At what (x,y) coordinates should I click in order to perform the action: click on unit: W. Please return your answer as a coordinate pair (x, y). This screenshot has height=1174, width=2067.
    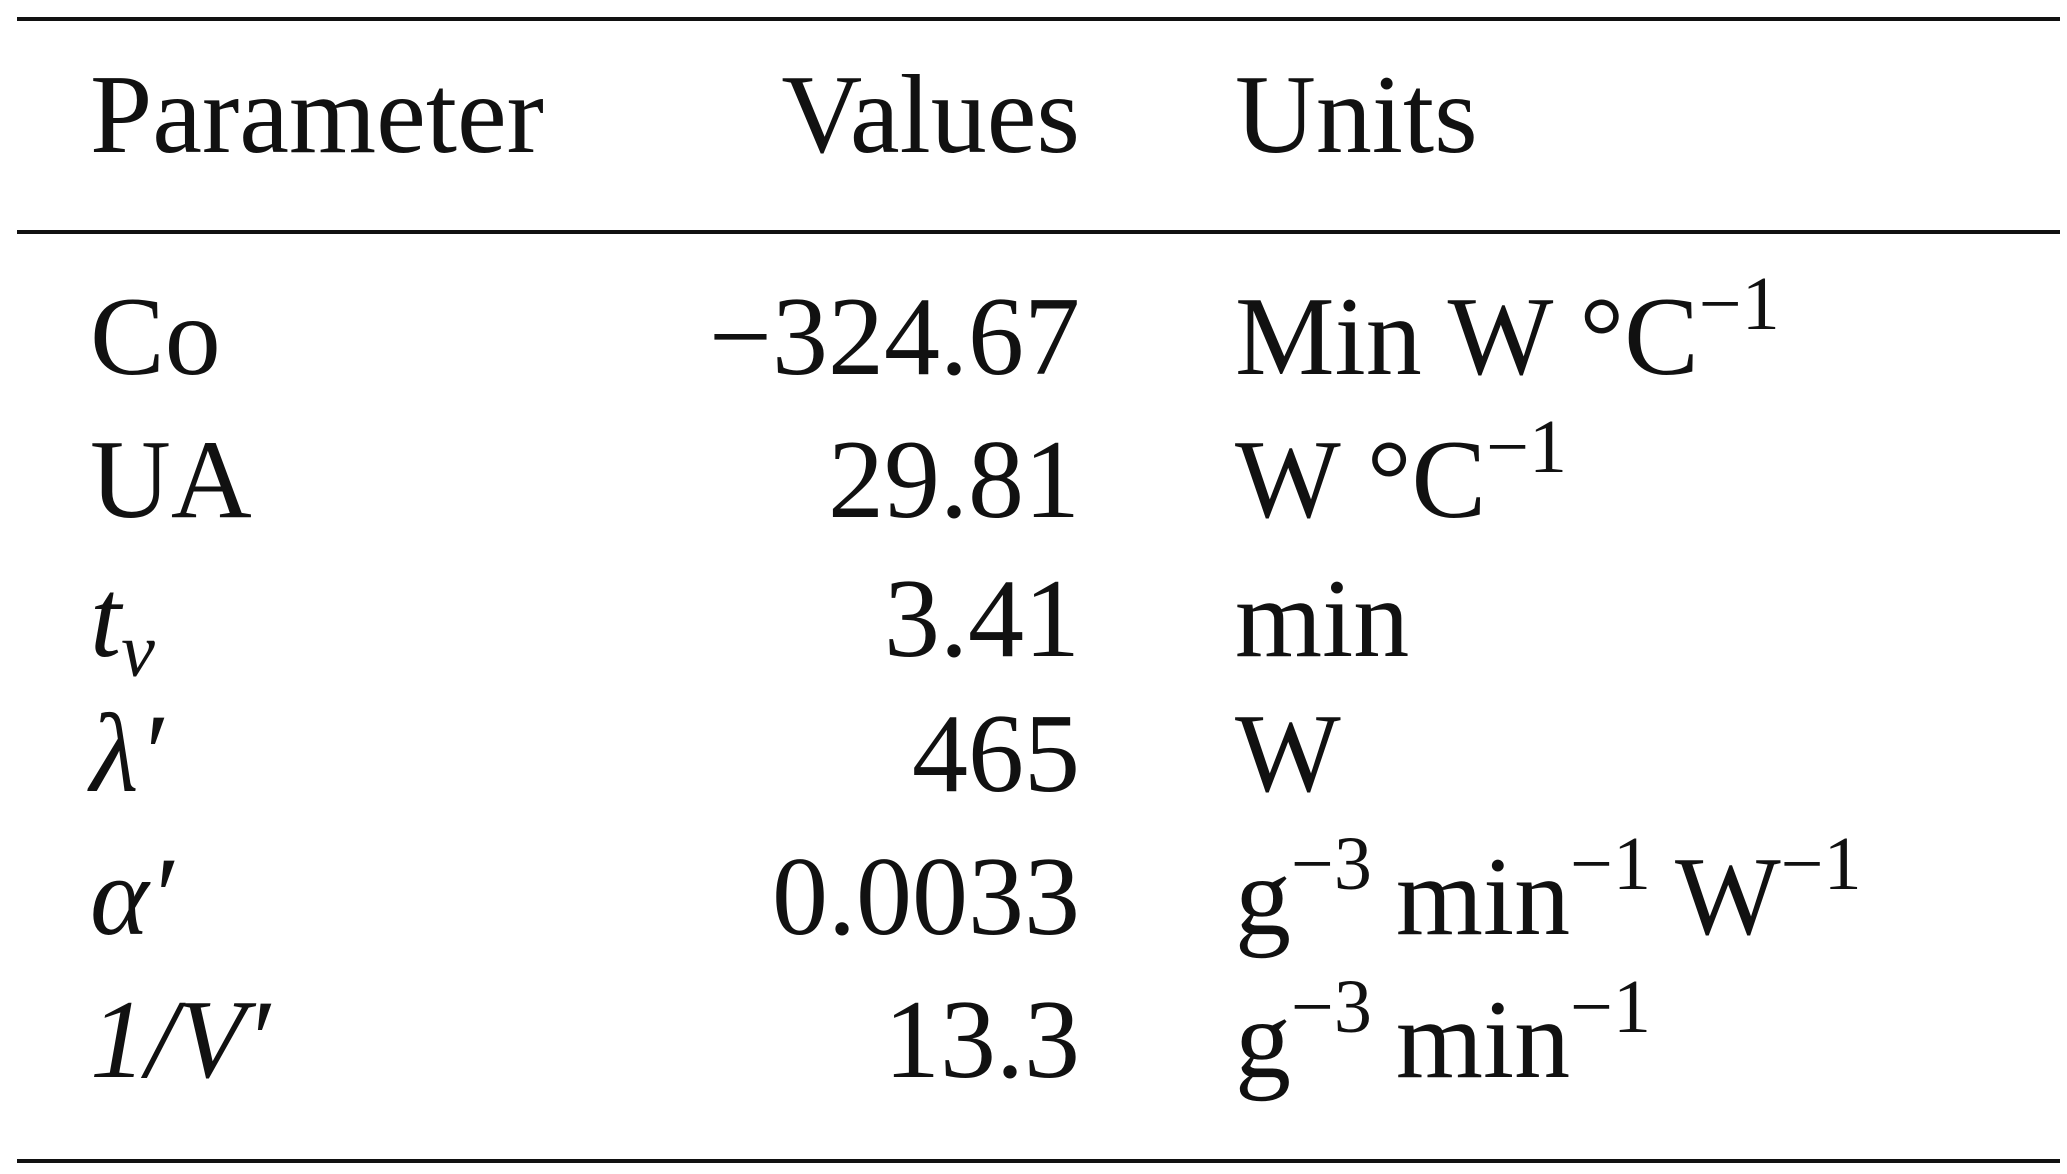
    Looking at the image, I should click on (1288, 754).